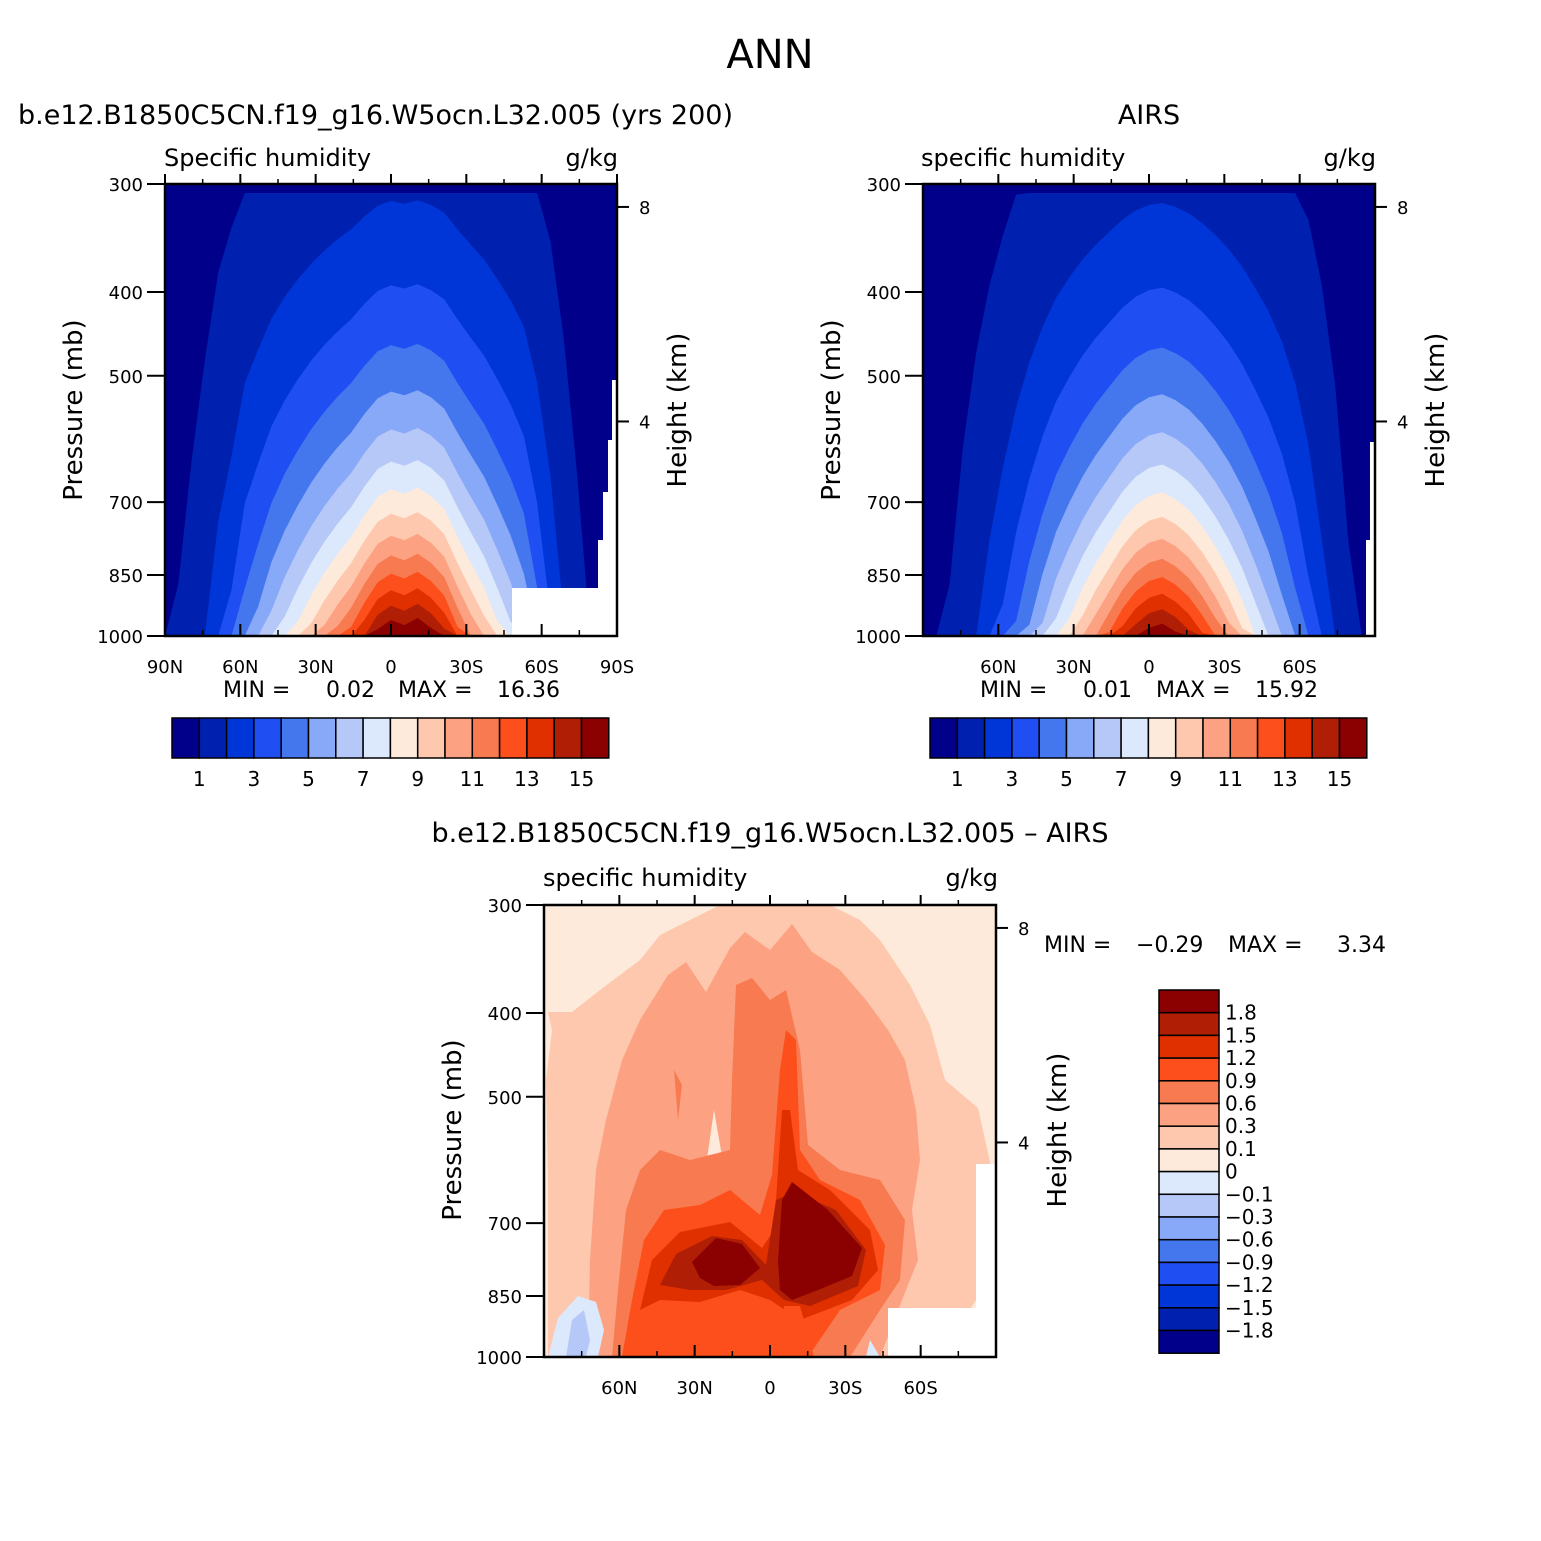 The image size is (1541, 1541). Describe the element at coordinates (1023, 929) in the screenshot. I see `panel-difference-y2tick-label: 8` at that location.